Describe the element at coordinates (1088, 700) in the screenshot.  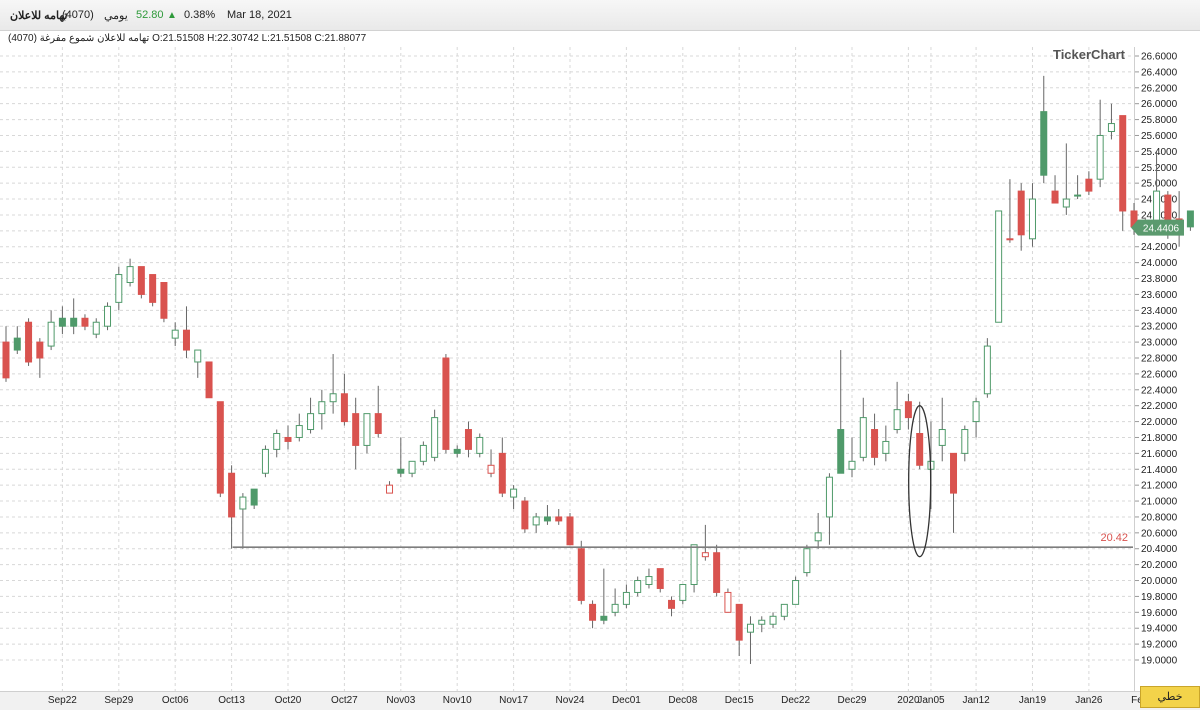
I see `x-tick-label: Jan26` at that location.